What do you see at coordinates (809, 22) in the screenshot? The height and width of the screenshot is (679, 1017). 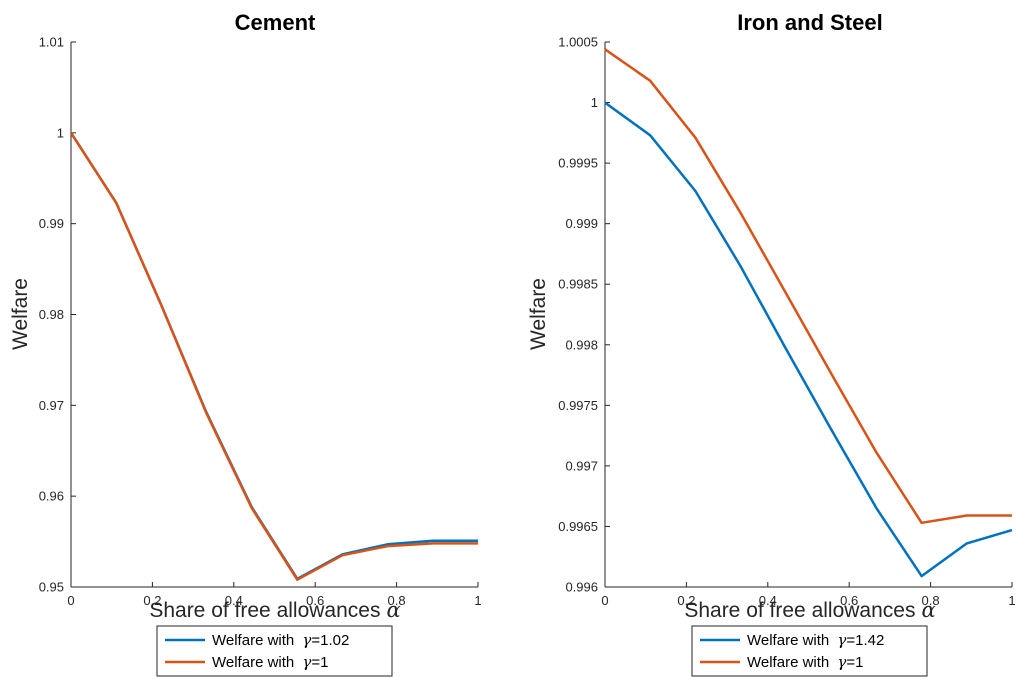 I see `chart-title: Iron and Steel` at bounding box center [809, 22].